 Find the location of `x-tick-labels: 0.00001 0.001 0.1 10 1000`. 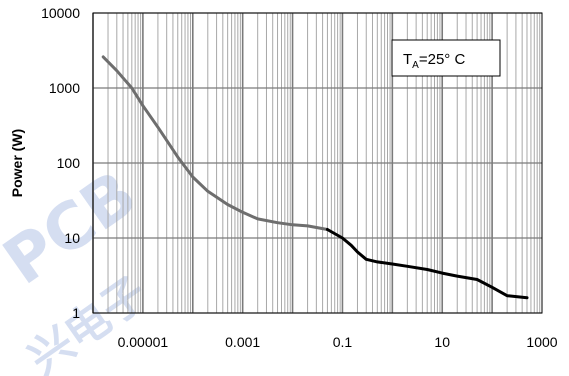

x-tick-labels: 0.00001 0.001 0.1 10 1000 is located at coordinates (338, 342).